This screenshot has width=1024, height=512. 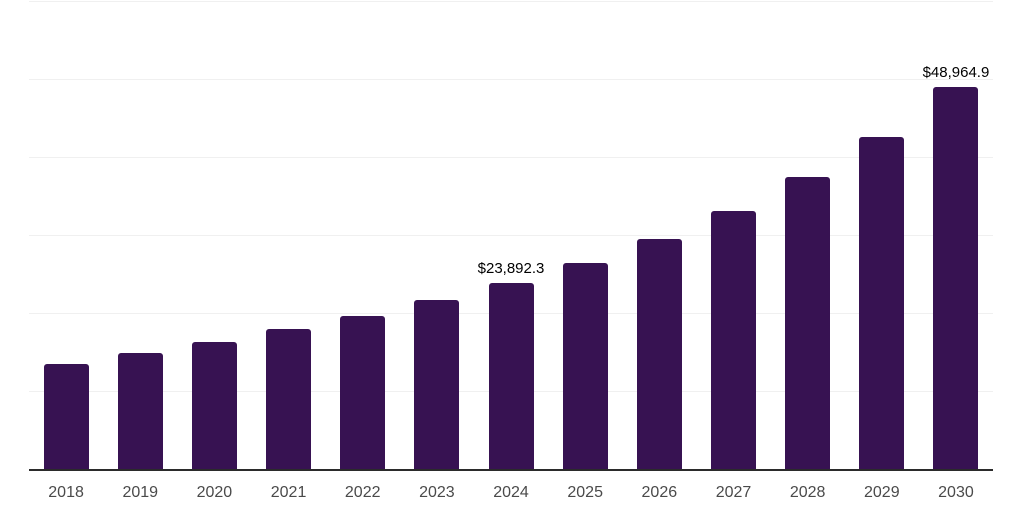 I want to click on x-tick-2023: 2023, so click(x=437, y=492).